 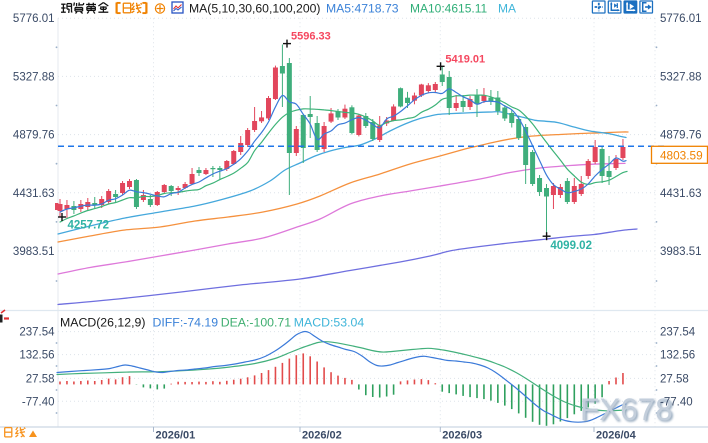 What do you see at coordinates (311, 37) in the screenshot?
I see `svg-text: 5596.33` at bounding box center [311, 37].